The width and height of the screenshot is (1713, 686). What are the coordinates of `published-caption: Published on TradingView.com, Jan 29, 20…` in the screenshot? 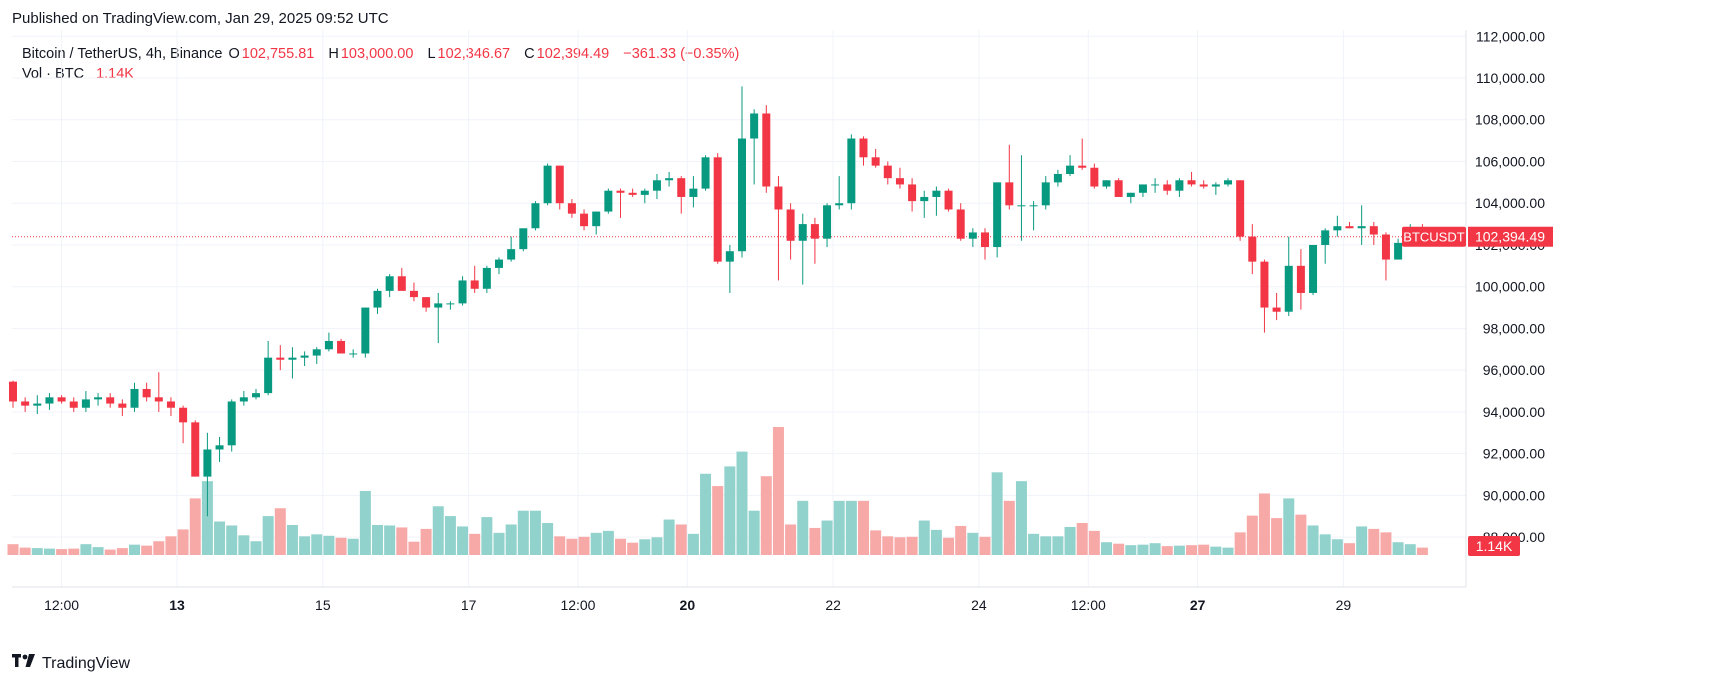 It's located at (200, 18).